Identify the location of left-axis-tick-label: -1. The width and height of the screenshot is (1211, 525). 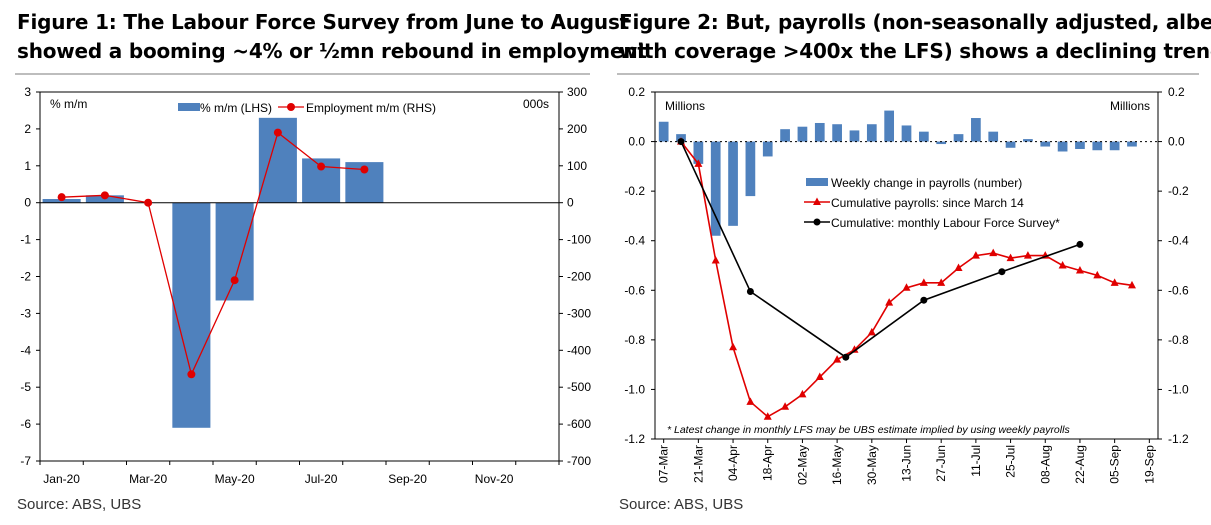
(25, 240).